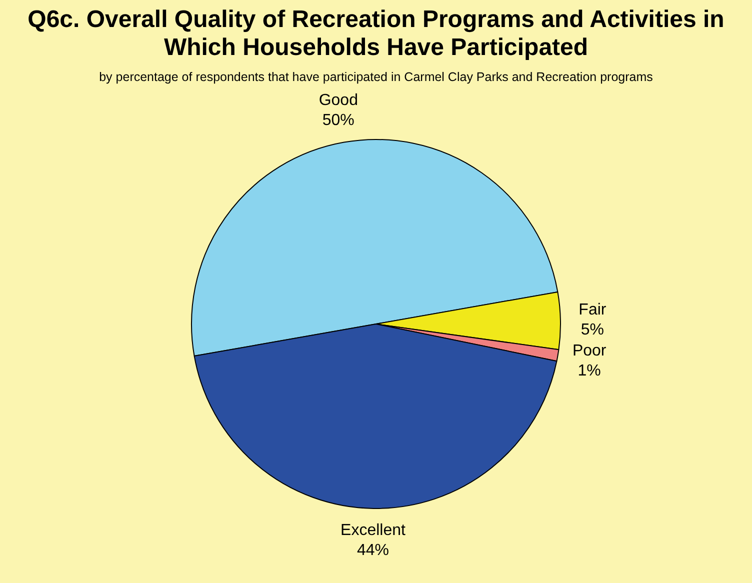  Describe the element at coordinates (376, 34) in the screenshot. I see `chart-title: Q6c. Overall Quality of Recreation Programs and Activities in Which Households Have Participated` at that location.